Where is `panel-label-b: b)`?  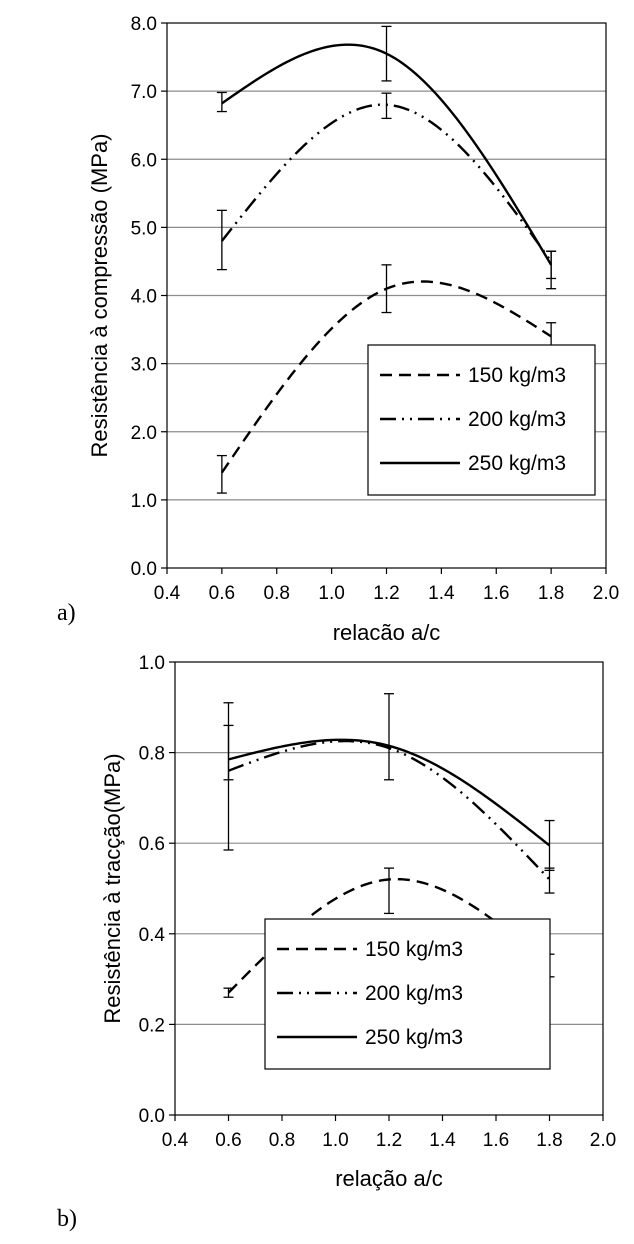 panel-label-b: b) is located at coordinates (67, 1219).